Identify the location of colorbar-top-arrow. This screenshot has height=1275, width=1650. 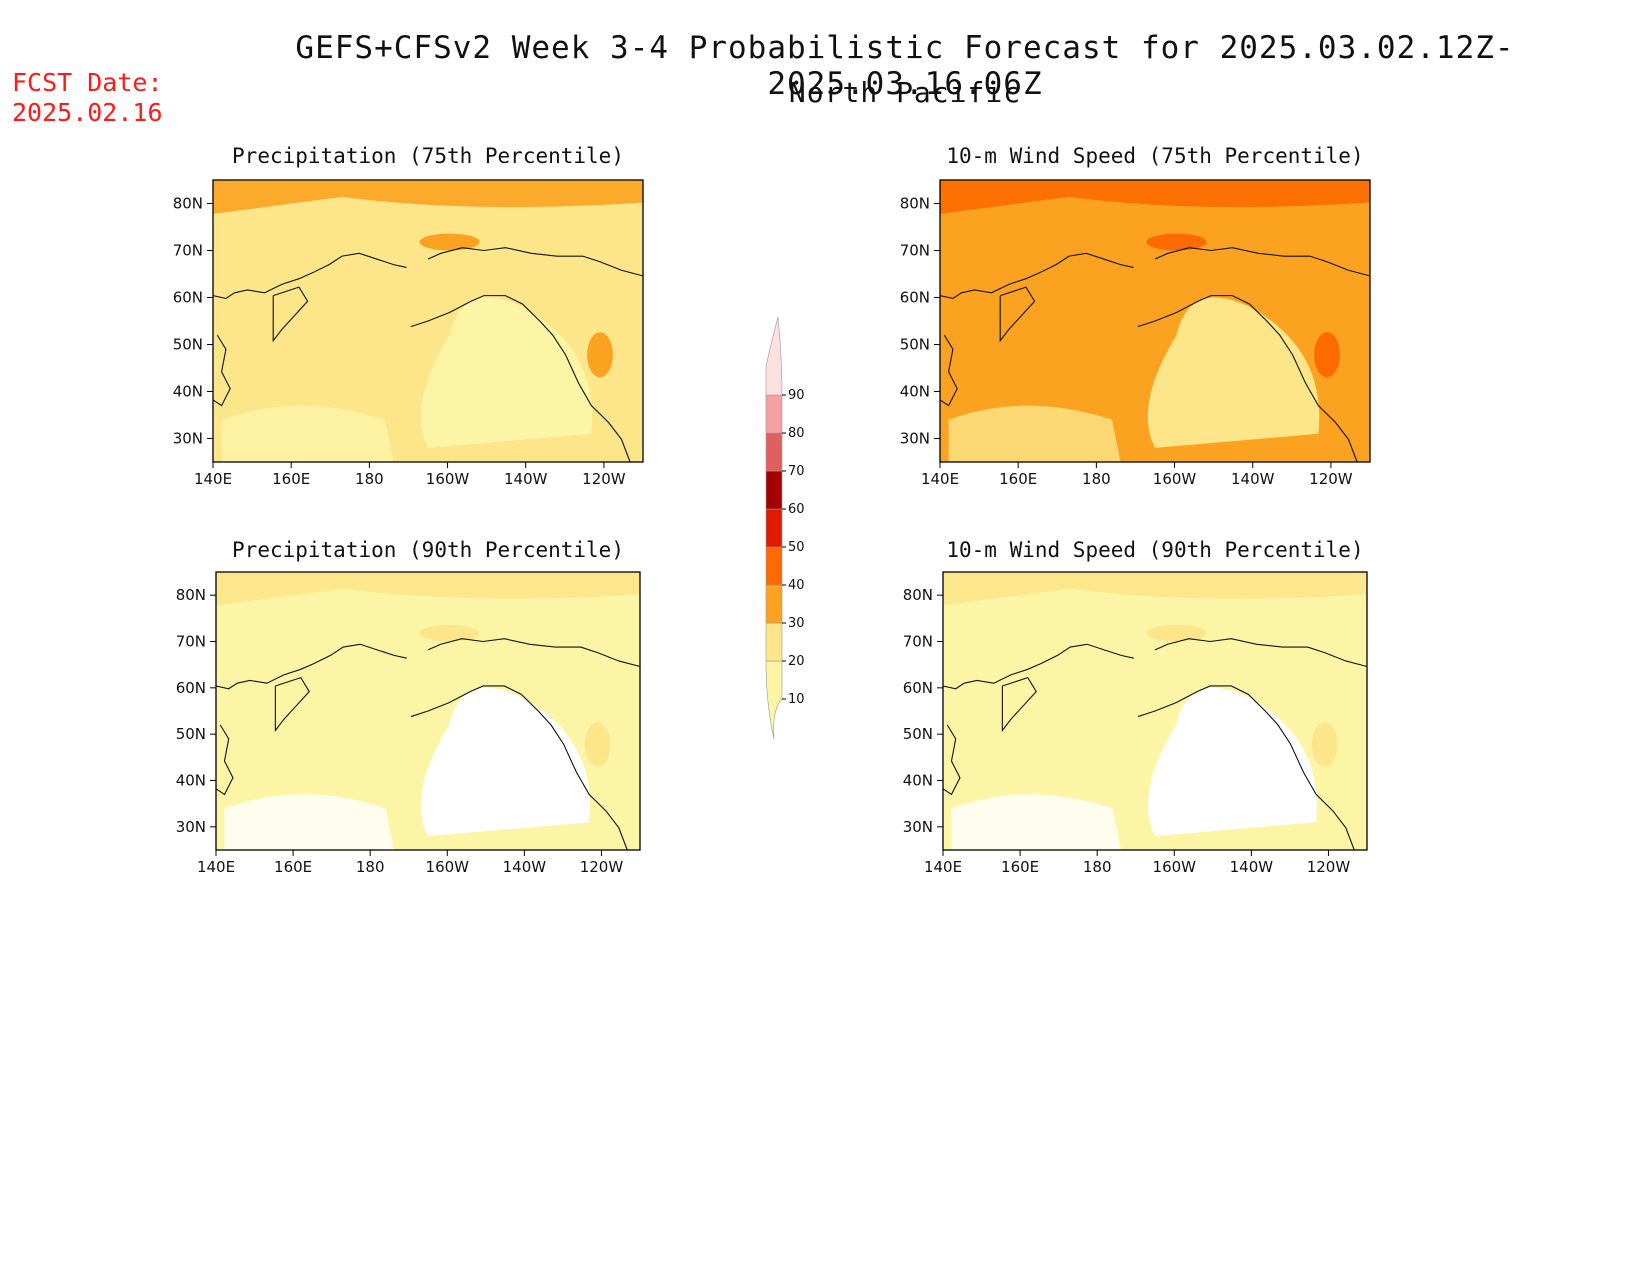
(774, 356).